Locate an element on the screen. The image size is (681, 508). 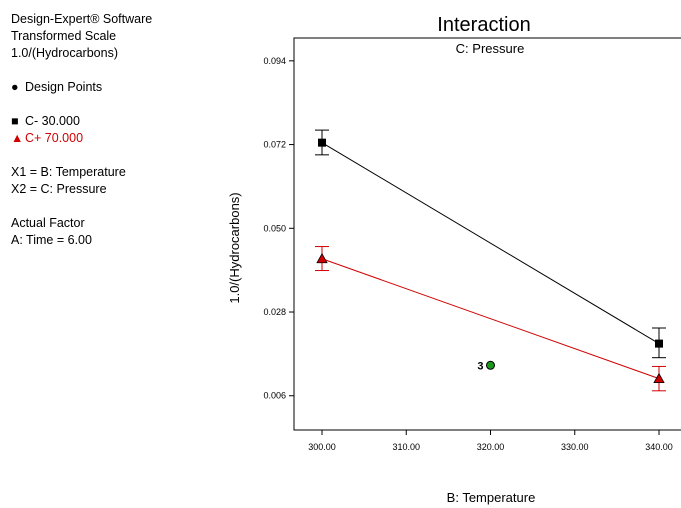
y-tick-label: 0.006 is located at coordinates (274, 396).